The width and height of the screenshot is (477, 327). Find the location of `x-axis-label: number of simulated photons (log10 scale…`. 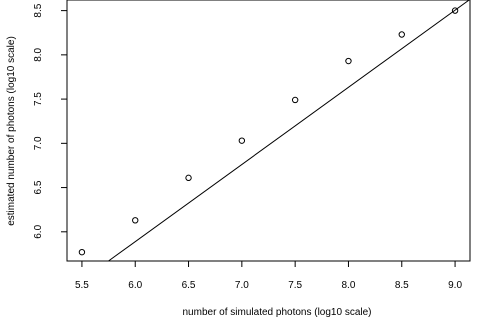

x-axis-label: number of simulated photons (log10 scale… is located at coordinates (277, 312).